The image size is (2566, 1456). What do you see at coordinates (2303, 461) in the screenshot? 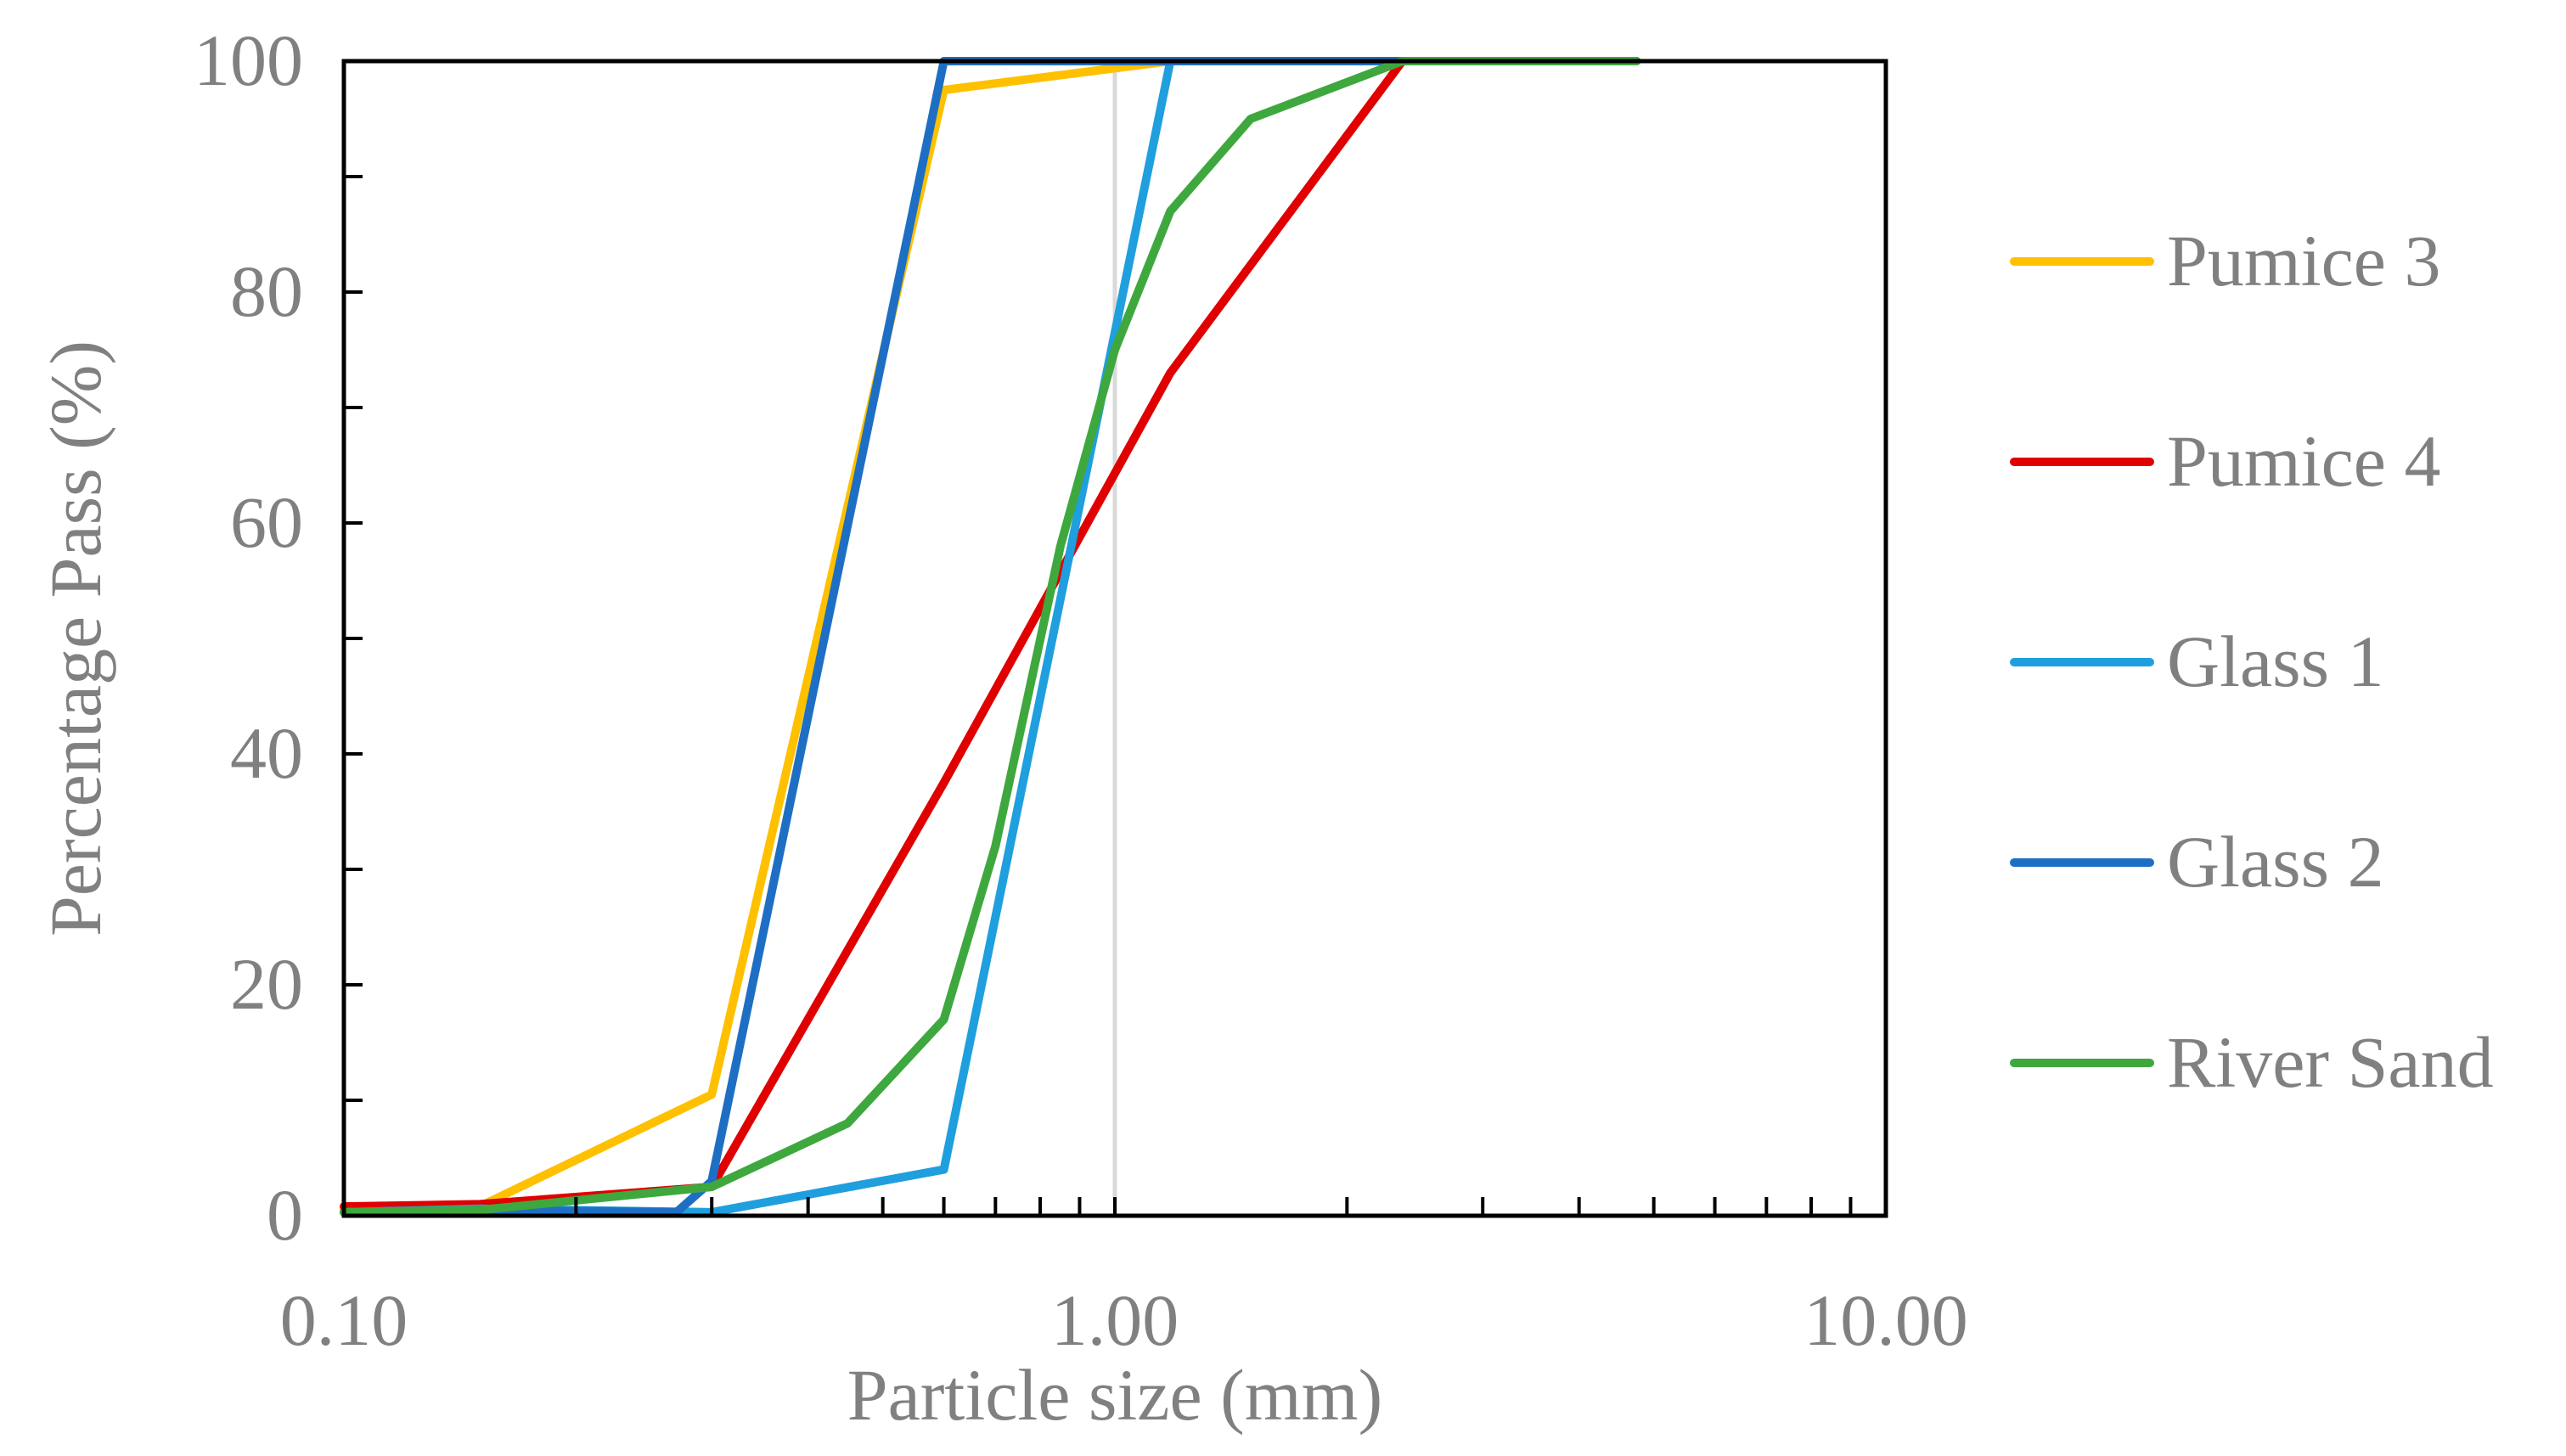
I see `legend-label: Pumice 4` at bounding box center [2303, 461].